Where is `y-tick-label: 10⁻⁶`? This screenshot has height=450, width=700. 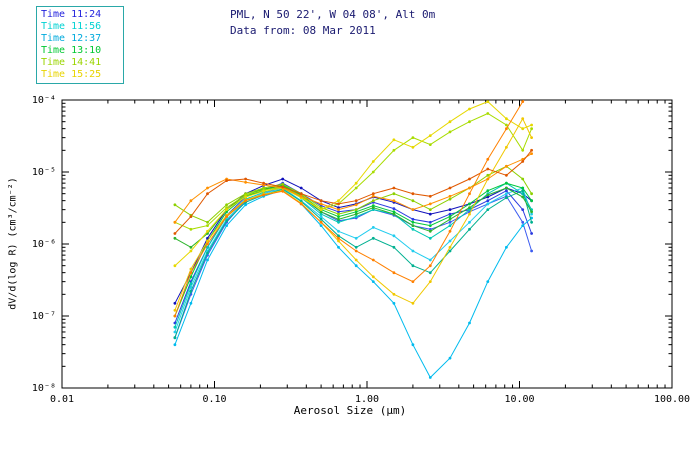 y-tick-label: 10⁻⁶ is located at coordinates (44, 244).